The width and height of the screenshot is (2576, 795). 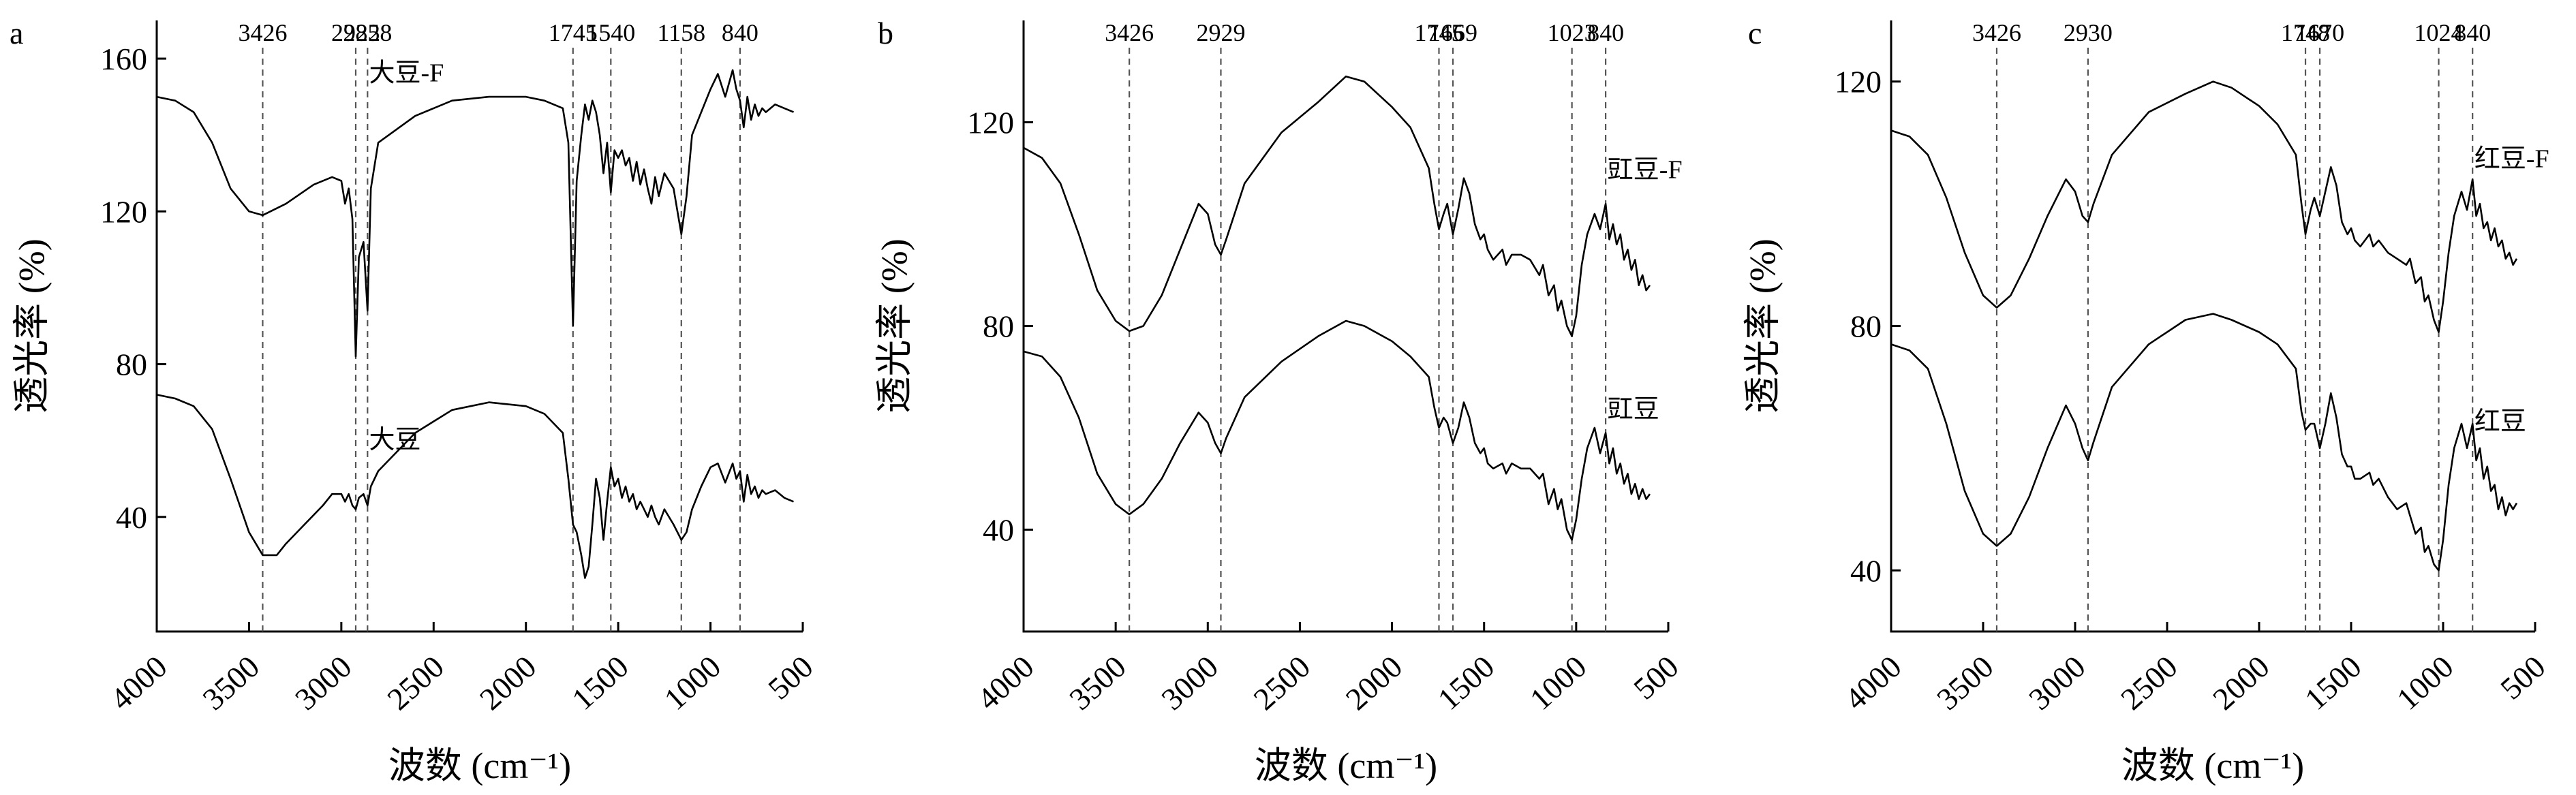 What do you see at coordinates (16, 33) in the screenshot?
I see `panel-label: a` at bounding box center [16, 33].